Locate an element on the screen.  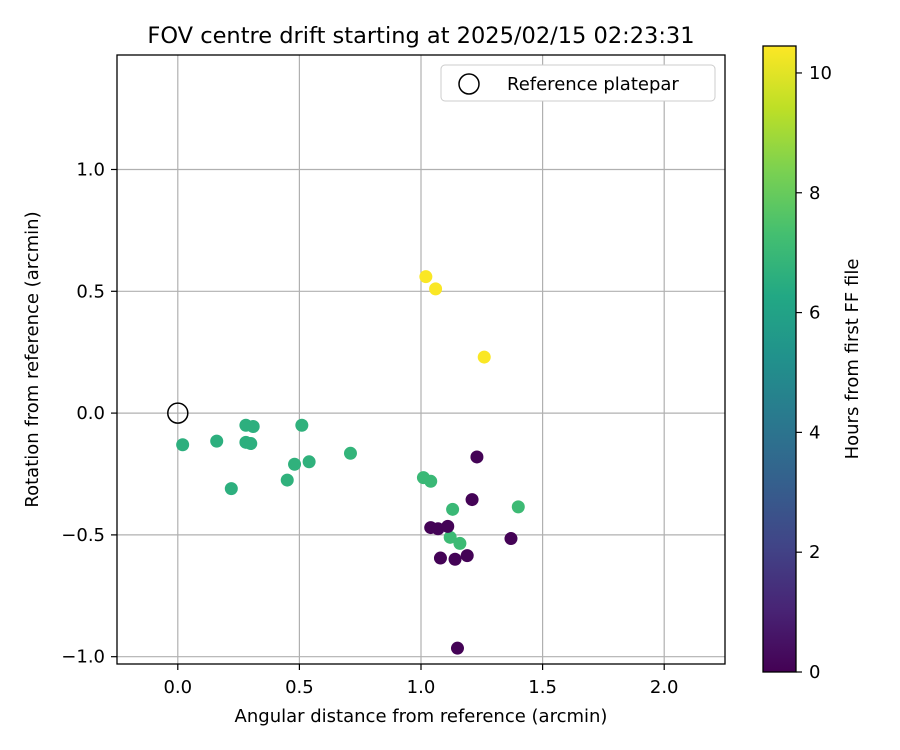
colorbar is located at coordinates (779, 359).